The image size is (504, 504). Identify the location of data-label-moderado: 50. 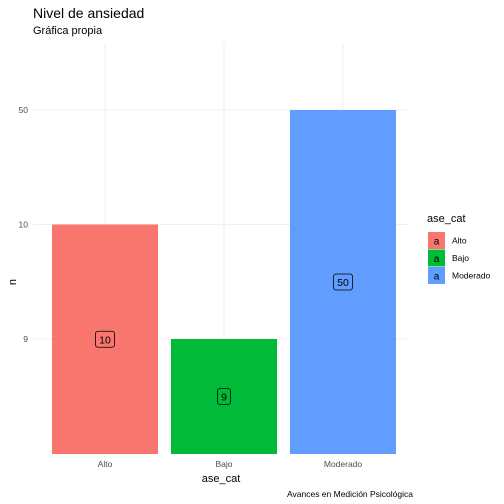
(343, 283).